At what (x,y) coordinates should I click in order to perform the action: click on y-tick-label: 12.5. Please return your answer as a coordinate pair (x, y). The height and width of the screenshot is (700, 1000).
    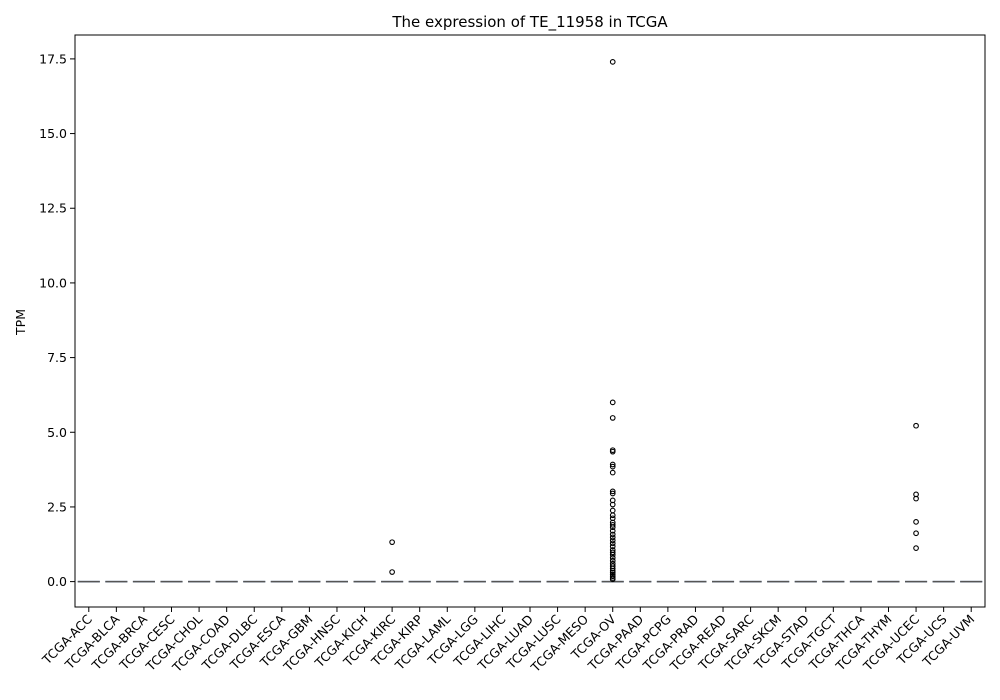
    Looking at the image, I should click on (53, 208).